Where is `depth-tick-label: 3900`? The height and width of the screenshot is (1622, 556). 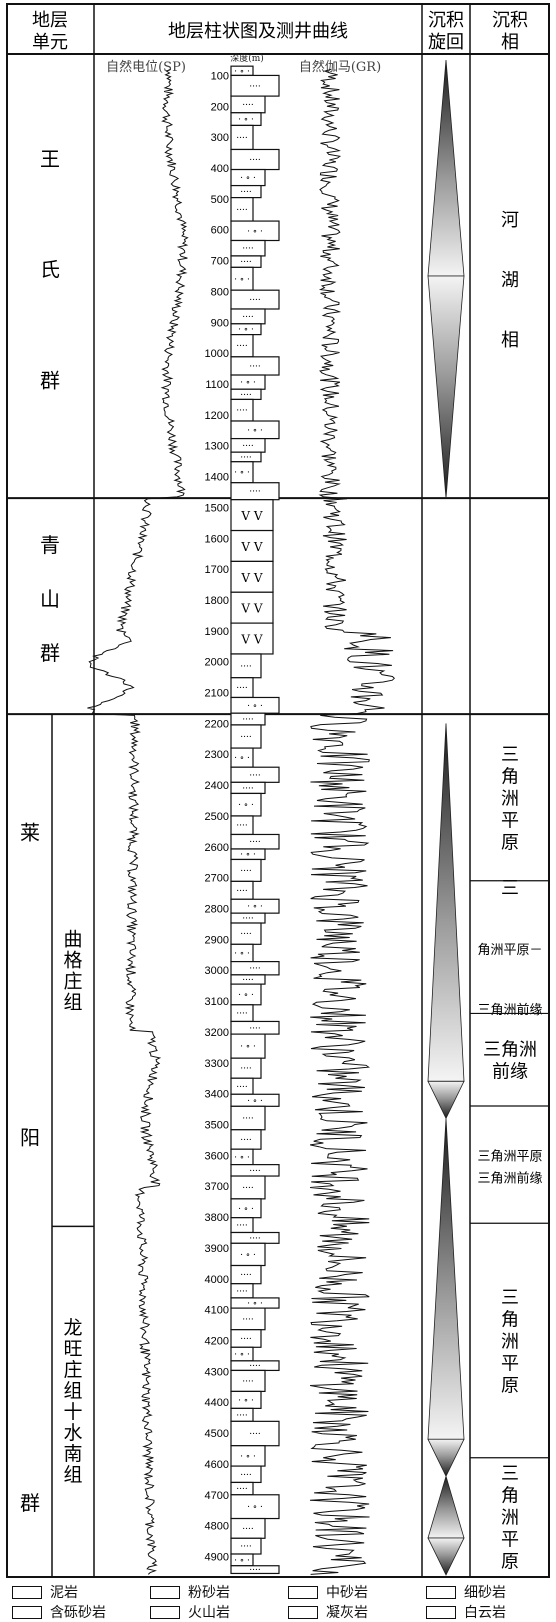 depth-tick-label: 3900 is located at coordinates (217, 1249).